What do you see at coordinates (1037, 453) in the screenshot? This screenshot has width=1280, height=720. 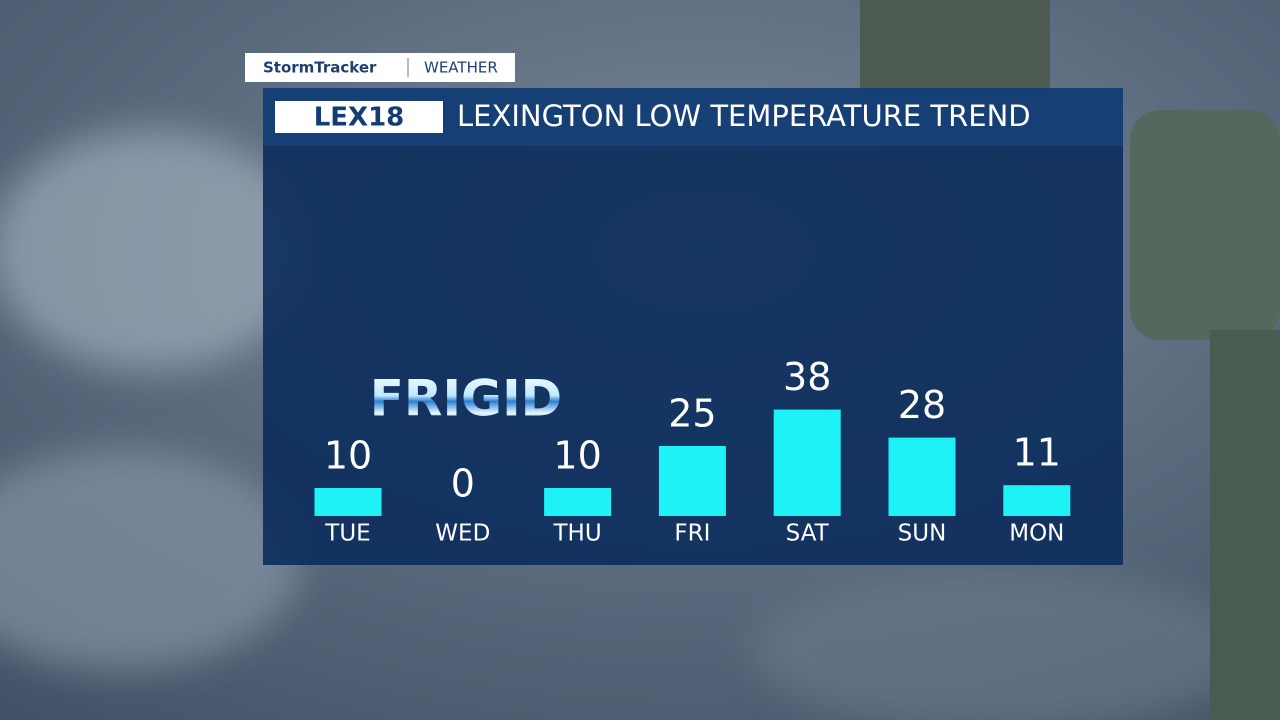 I see `value-label: 11` at bounding box center [1037, 453].